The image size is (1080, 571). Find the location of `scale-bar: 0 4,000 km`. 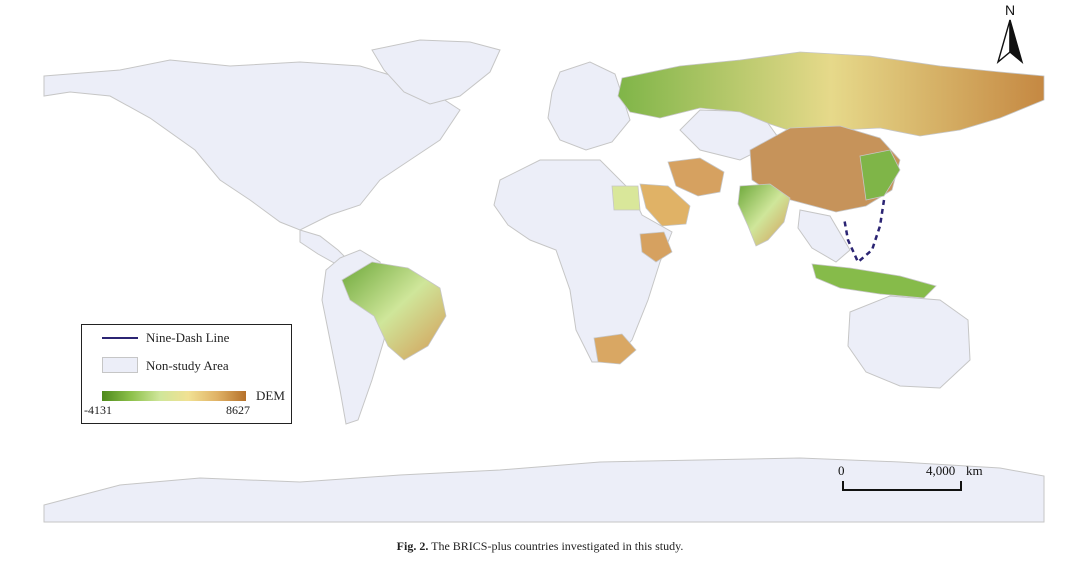

scale-bar: 0 4,000 km is located at coordinates (931, 480).